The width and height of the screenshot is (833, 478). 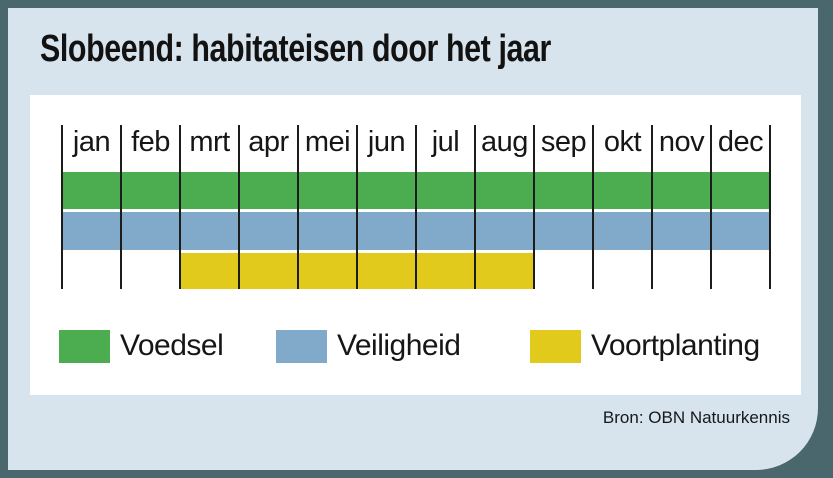 What do you see at coordinates (445, 142) in the screenshot?
I see `month-label-jul: jul` at bounding box center [445, 142].